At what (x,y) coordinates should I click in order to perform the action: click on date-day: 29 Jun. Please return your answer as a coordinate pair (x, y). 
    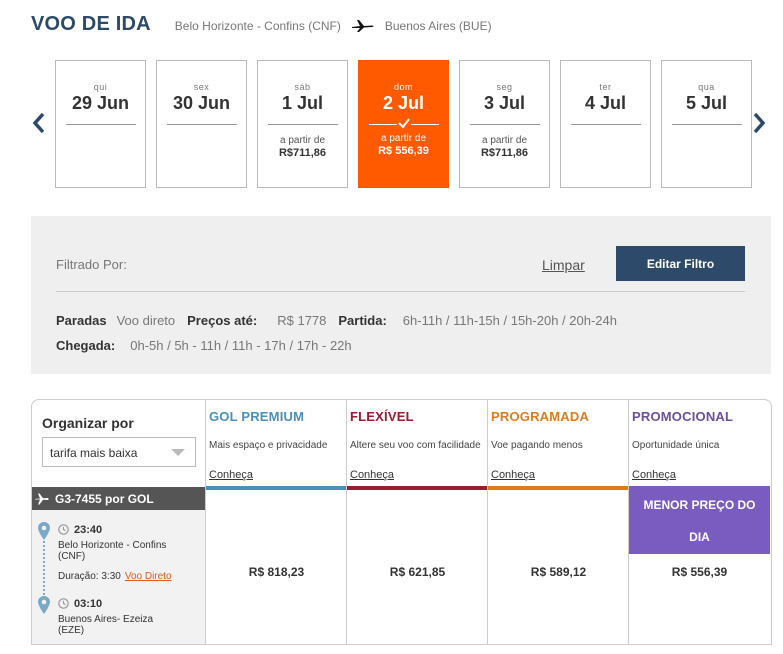
    Looking at the image, I should click on (100, 103).